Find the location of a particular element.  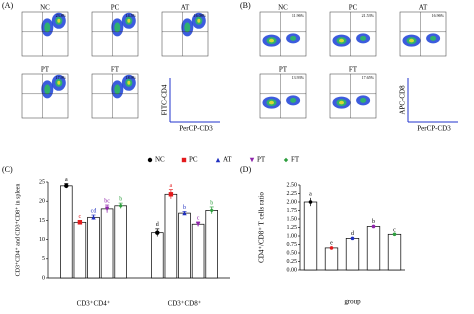

panel-label: (C) is located at coordinates (7, 169).